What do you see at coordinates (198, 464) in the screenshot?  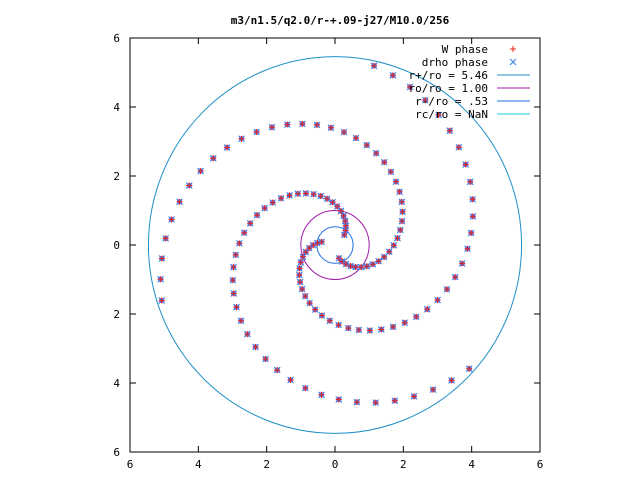 I see `x-tick-label: 4` at bounding box center [198, 464].